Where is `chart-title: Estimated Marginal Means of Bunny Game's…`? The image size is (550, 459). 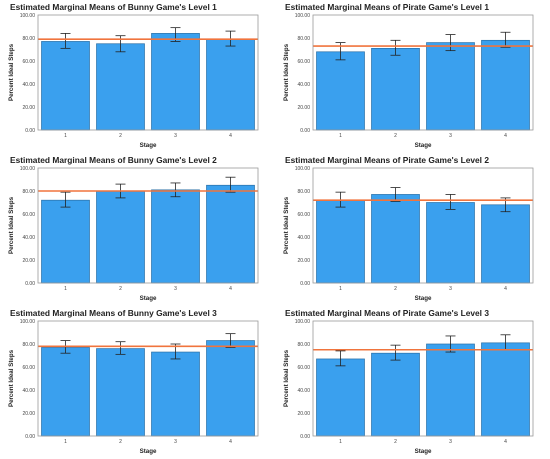 chart-title: Estimated Marginal Means of Bunny Game's… is located at coordinates (113, 313).